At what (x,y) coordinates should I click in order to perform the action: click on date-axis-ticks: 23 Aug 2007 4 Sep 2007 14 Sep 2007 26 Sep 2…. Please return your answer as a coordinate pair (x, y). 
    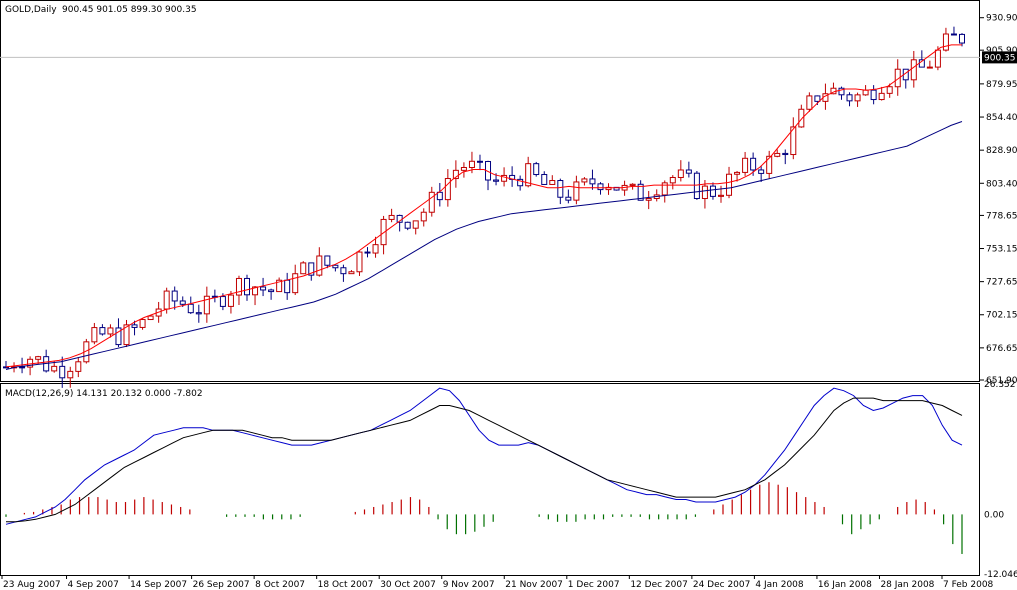
    Looking at the image, I should click on (497, 582).